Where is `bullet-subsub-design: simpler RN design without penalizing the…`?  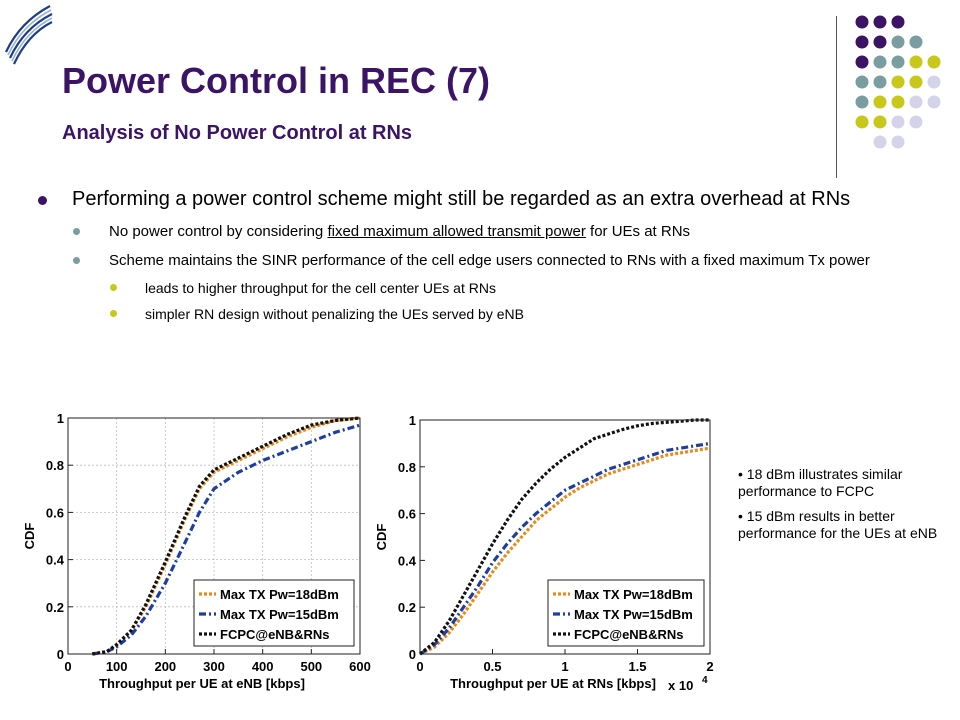 bullet-subsub-design: simpler RN design without penalizing the… is located at coordinates (476, 314).